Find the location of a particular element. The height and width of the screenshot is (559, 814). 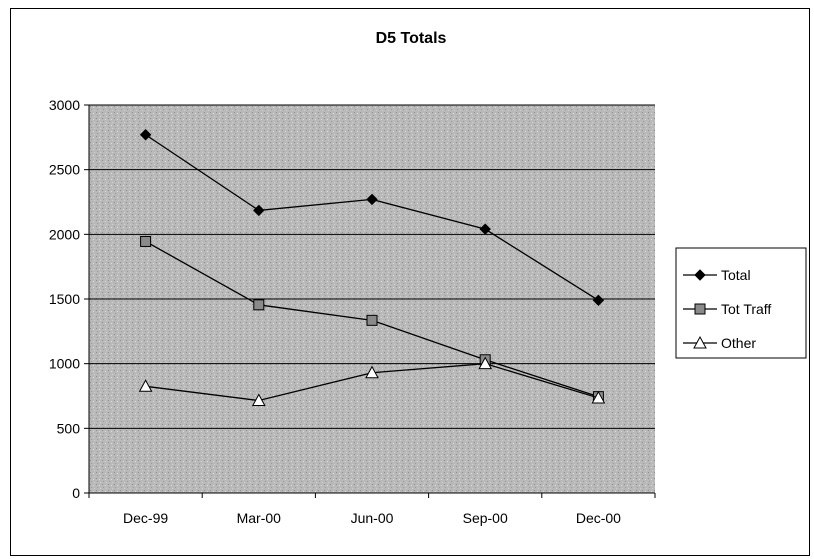

legend-item-tot-traff: Tot Traff is located at coordinates (727, 309).